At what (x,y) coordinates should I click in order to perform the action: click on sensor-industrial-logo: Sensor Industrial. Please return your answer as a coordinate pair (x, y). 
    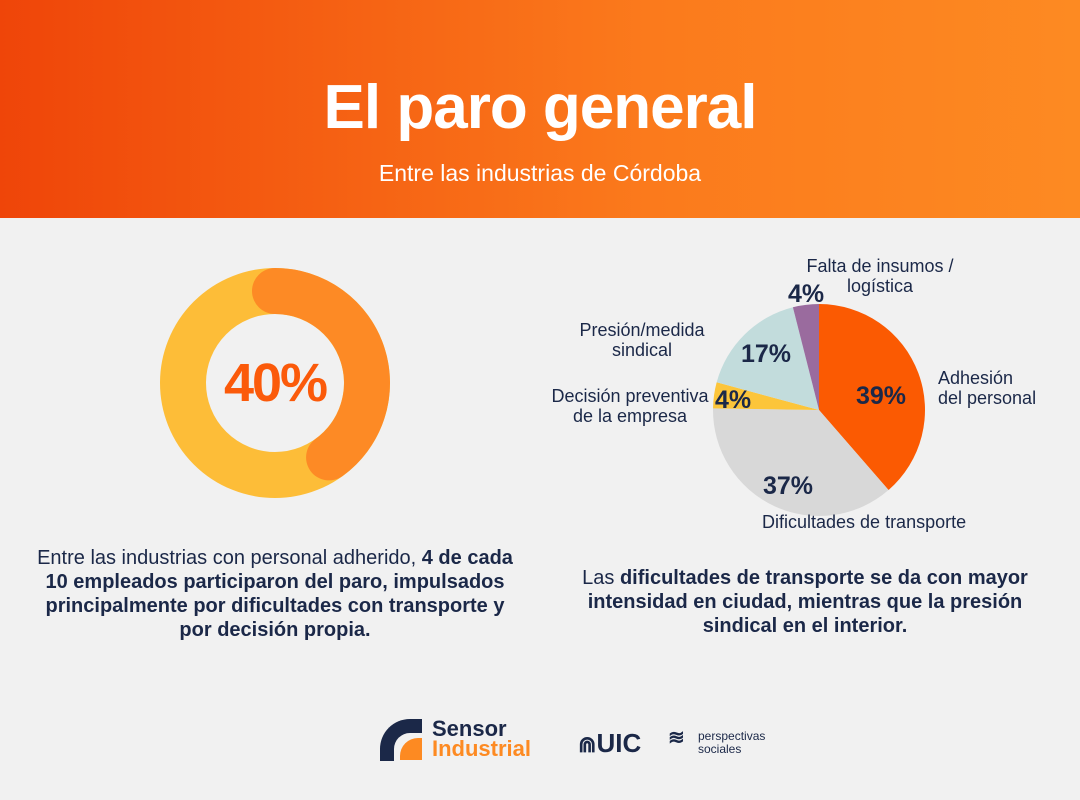
    Looking at the image, I should click on (465, 739).